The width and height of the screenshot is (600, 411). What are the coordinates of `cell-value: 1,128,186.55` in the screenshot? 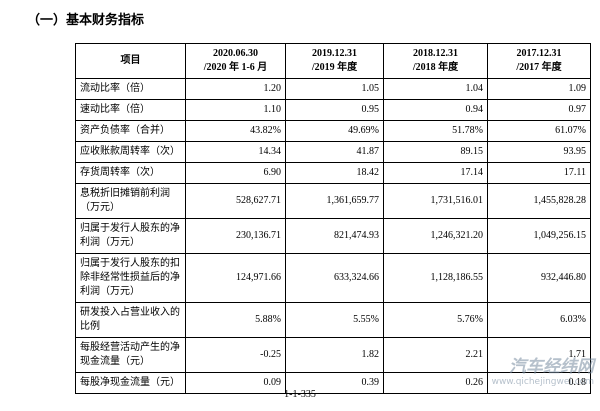 It's located at (435, 278).